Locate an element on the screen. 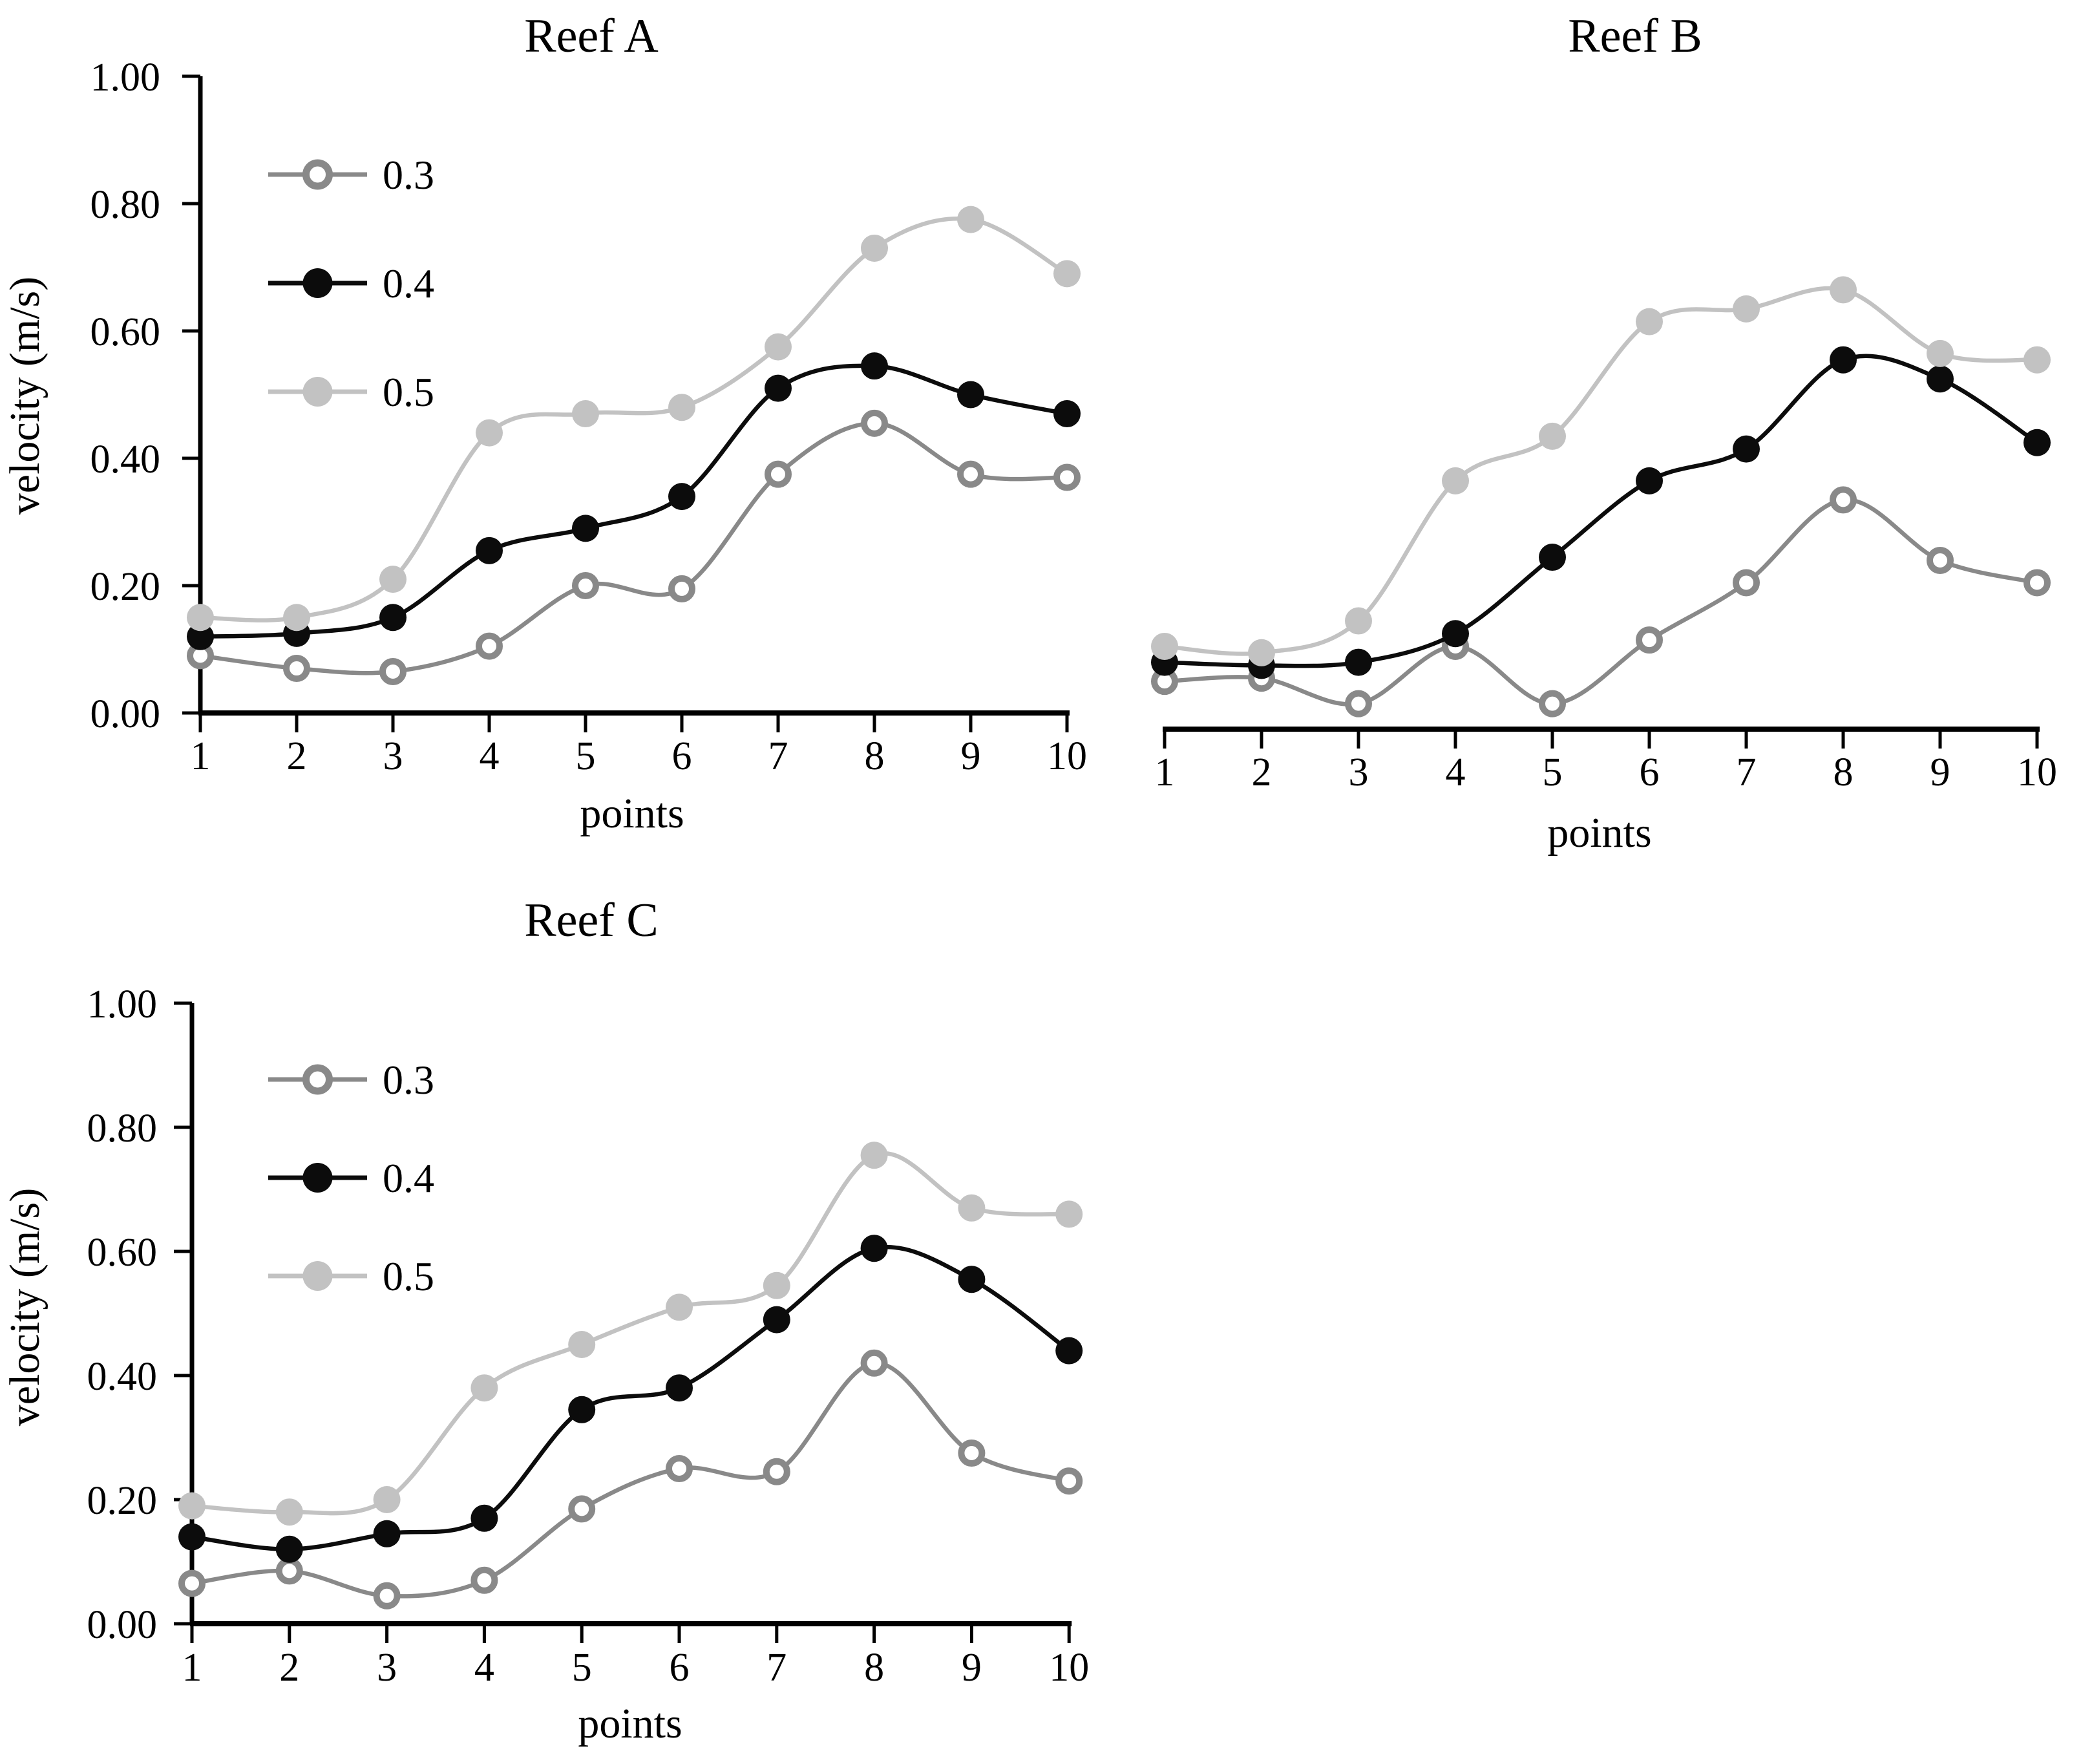  legend-label: 0.5 is located at coordinates (408, 1276).